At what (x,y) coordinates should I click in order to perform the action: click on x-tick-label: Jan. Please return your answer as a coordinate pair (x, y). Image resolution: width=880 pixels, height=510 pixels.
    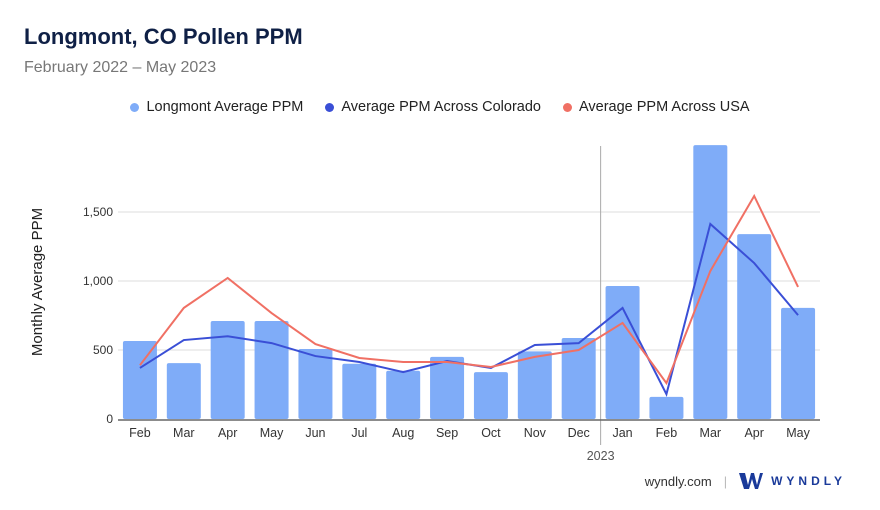
    Looking at the image, I should click on (622, 433).